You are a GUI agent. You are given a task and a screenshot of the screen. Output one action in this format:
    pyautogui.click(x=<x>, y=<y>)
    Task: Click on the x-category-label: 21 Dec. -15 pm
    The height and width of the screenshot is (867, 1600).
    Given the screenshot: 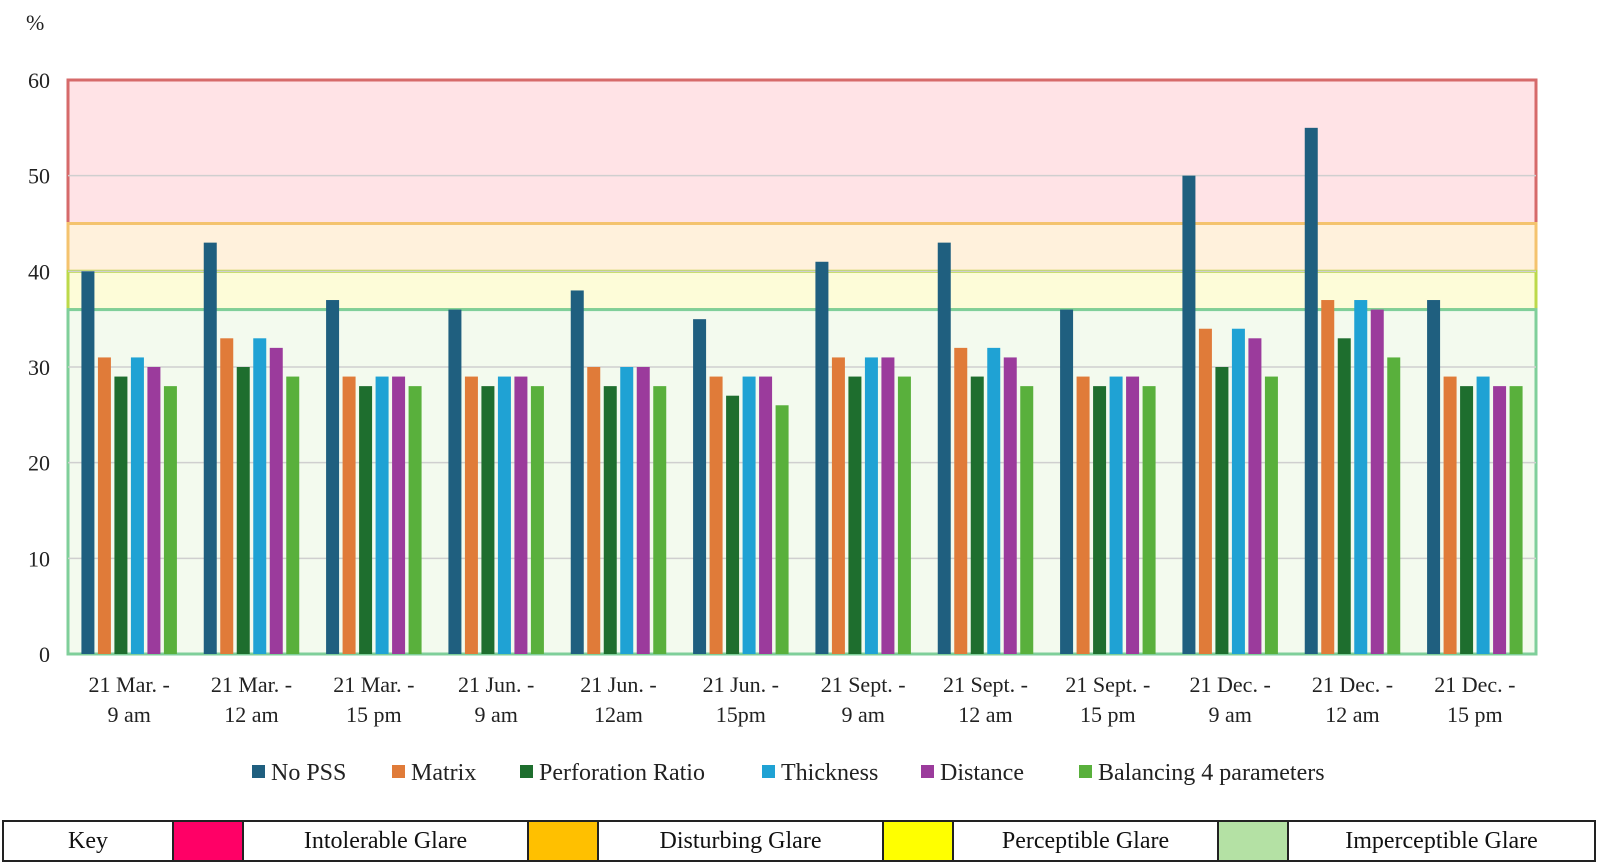 What is the action you would take?
    pyautogui.click(x=1474, y=699)
    